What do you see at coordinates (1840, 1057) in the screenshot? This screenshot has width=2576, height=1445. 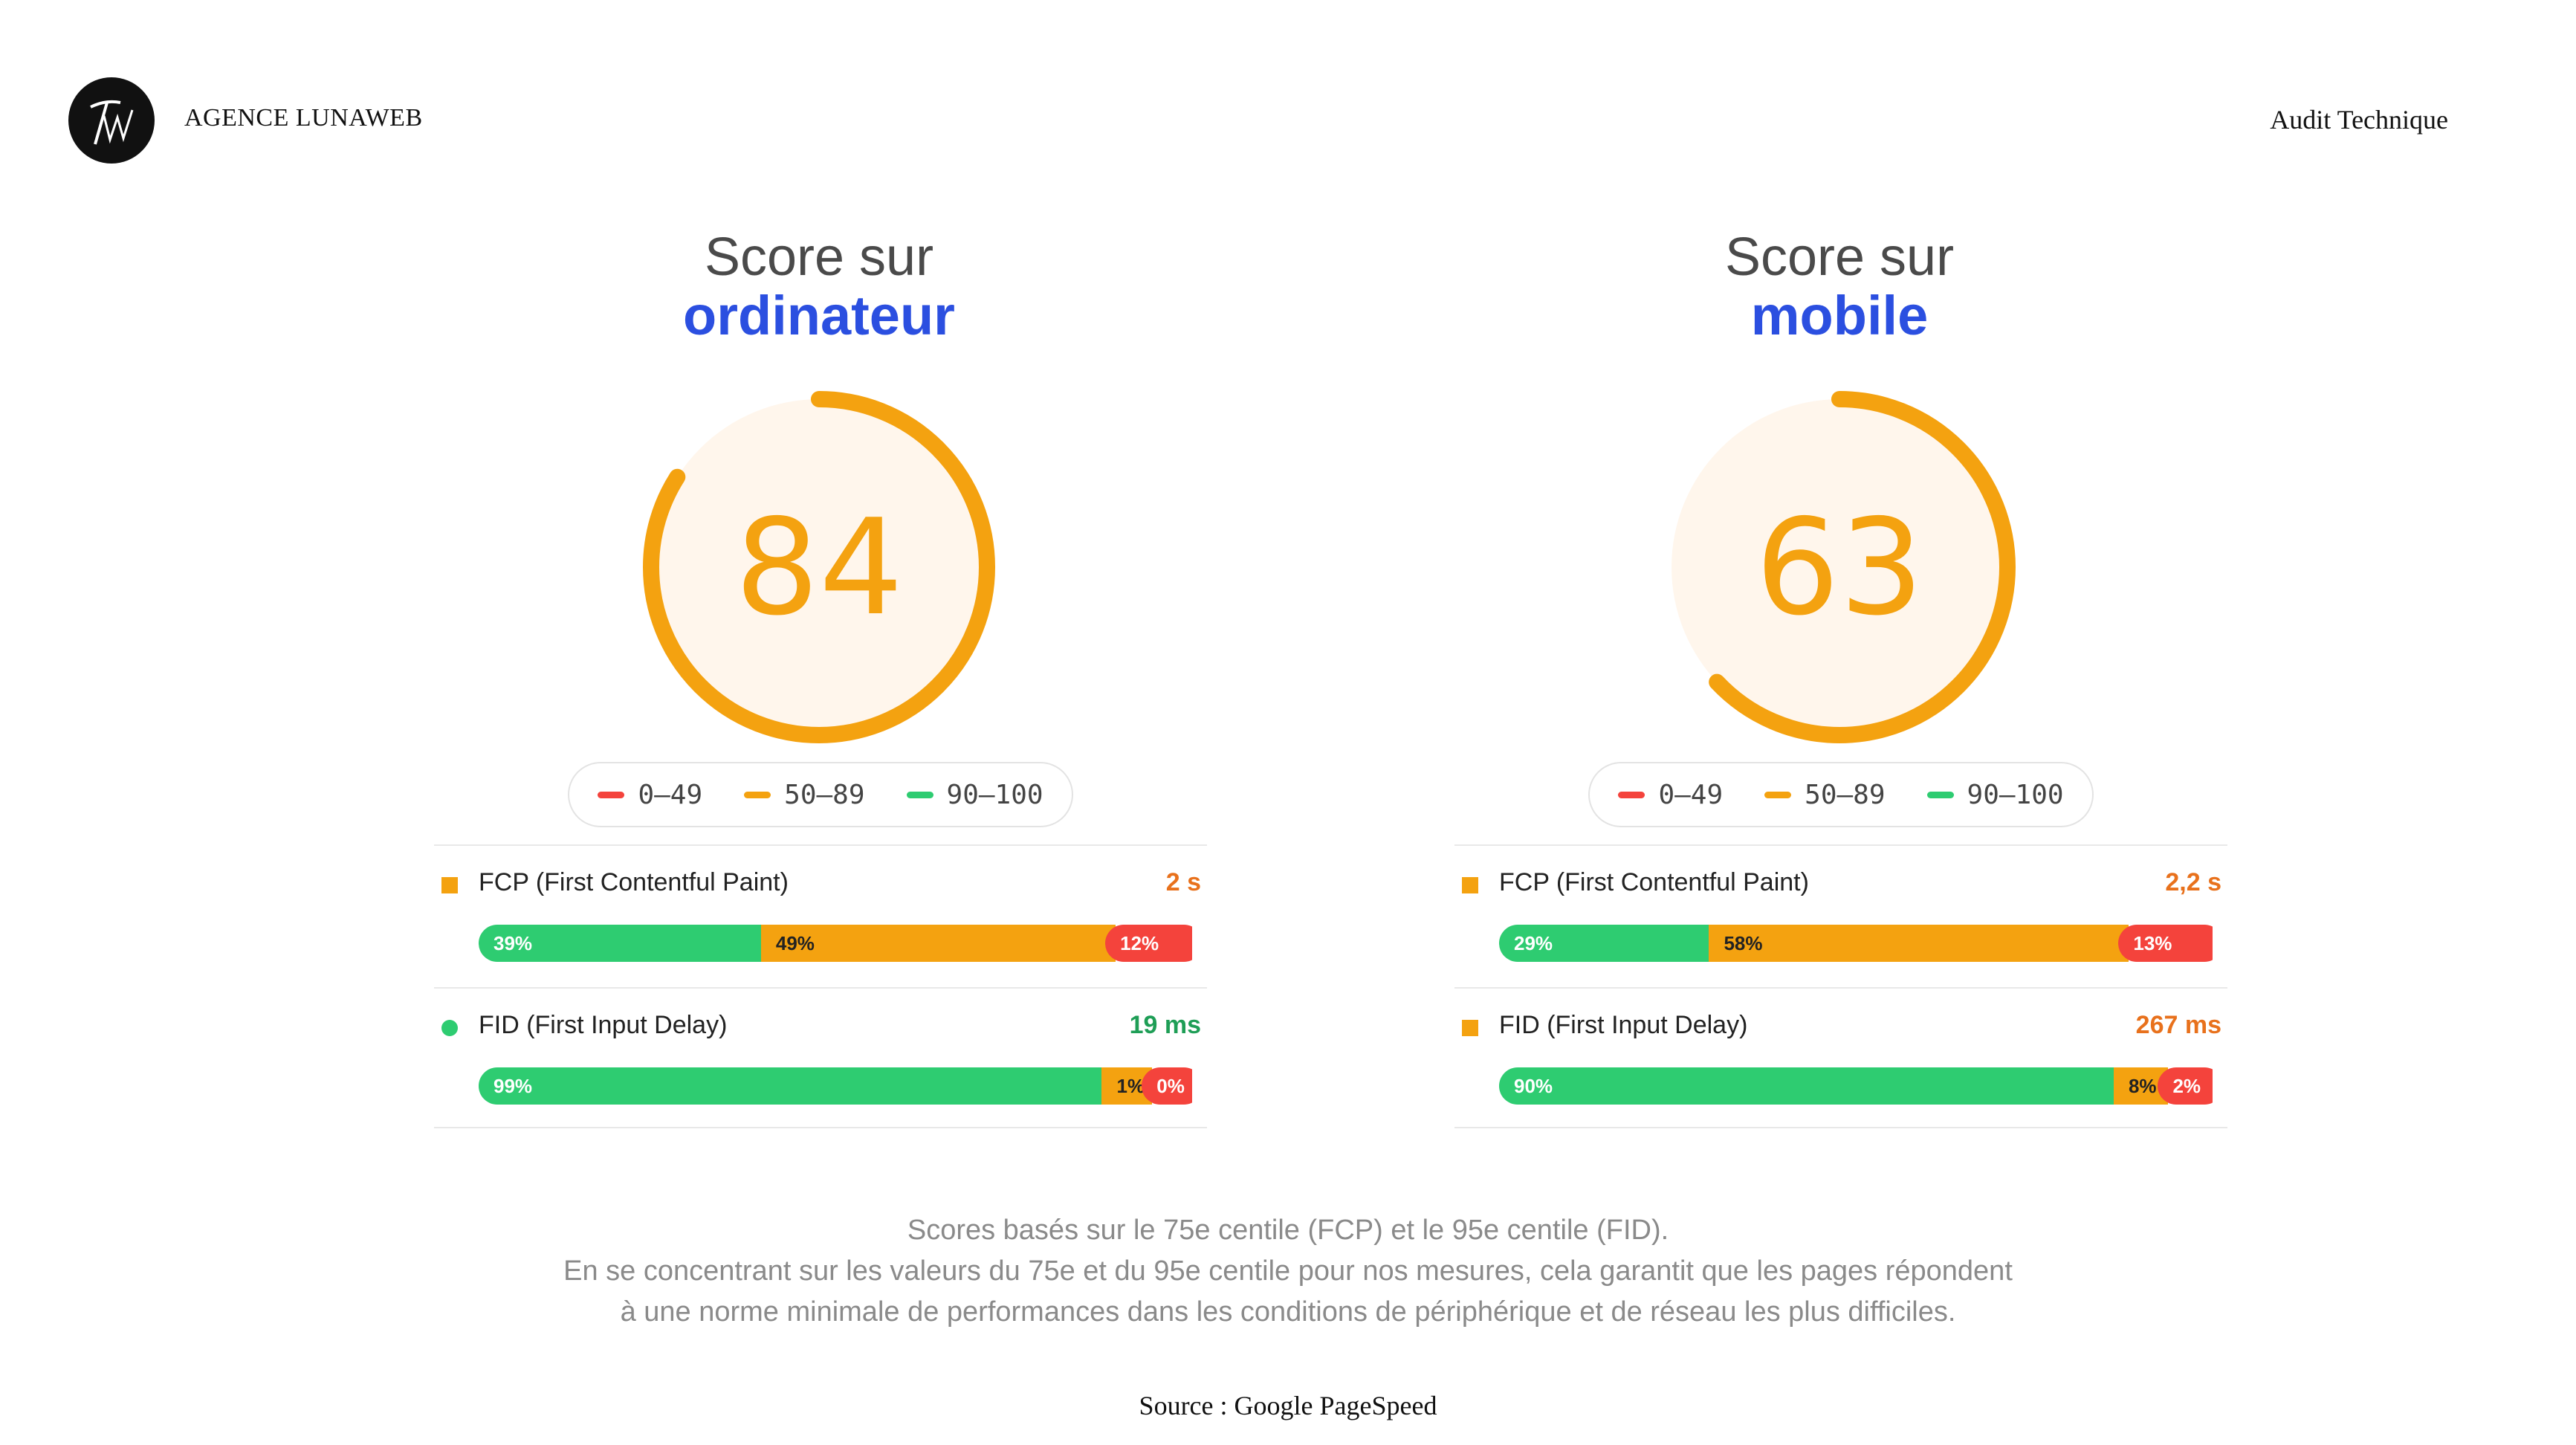 I see `mobile-fid-metric: FID (First Input Delay) 267 ms 90% 8% 2%` at bounding box center [1840, 1057].